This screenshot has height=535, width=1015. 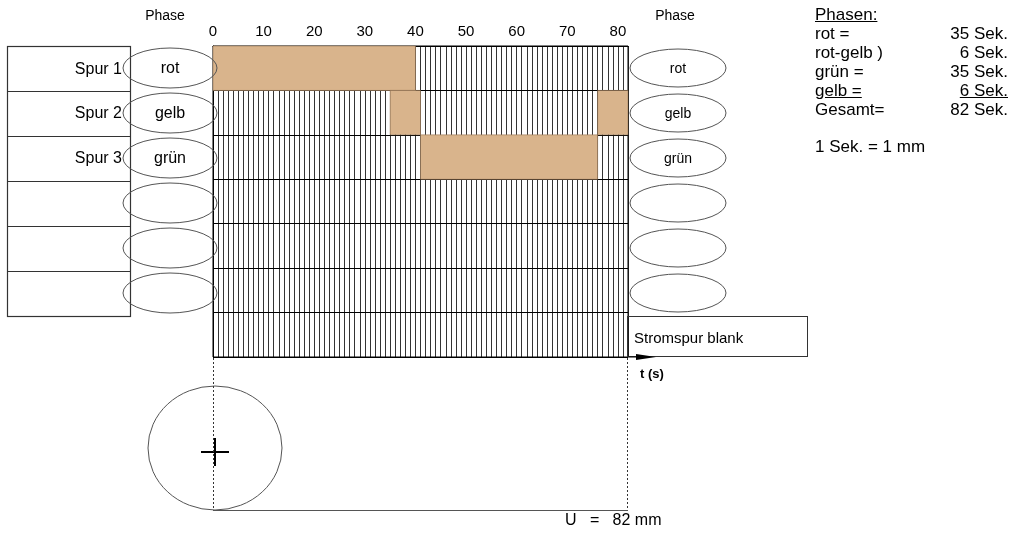 I want to click on text: U = 82 mm, so click(x=613, y=519).